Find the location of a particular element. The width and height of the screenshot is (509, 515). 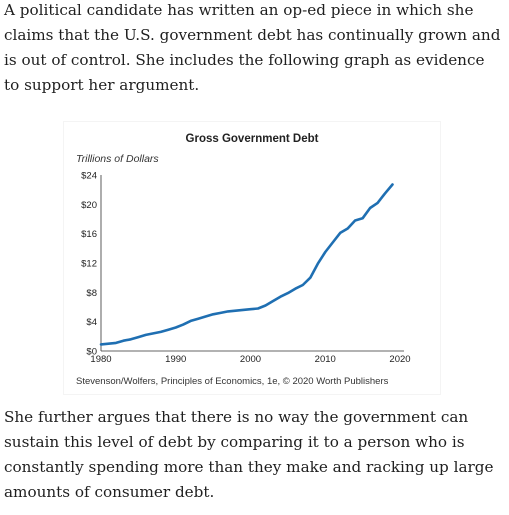

y-tick-label: $0 is located at coordinates (91, 352).